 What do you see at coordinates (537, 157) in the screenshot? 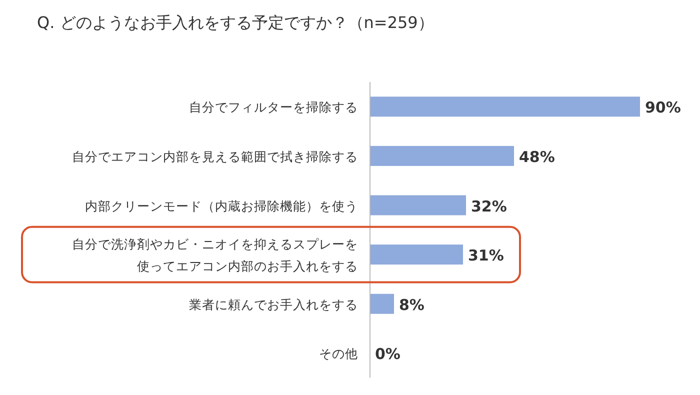
I see `data-label: 48%` at bounding box center [537, 157].